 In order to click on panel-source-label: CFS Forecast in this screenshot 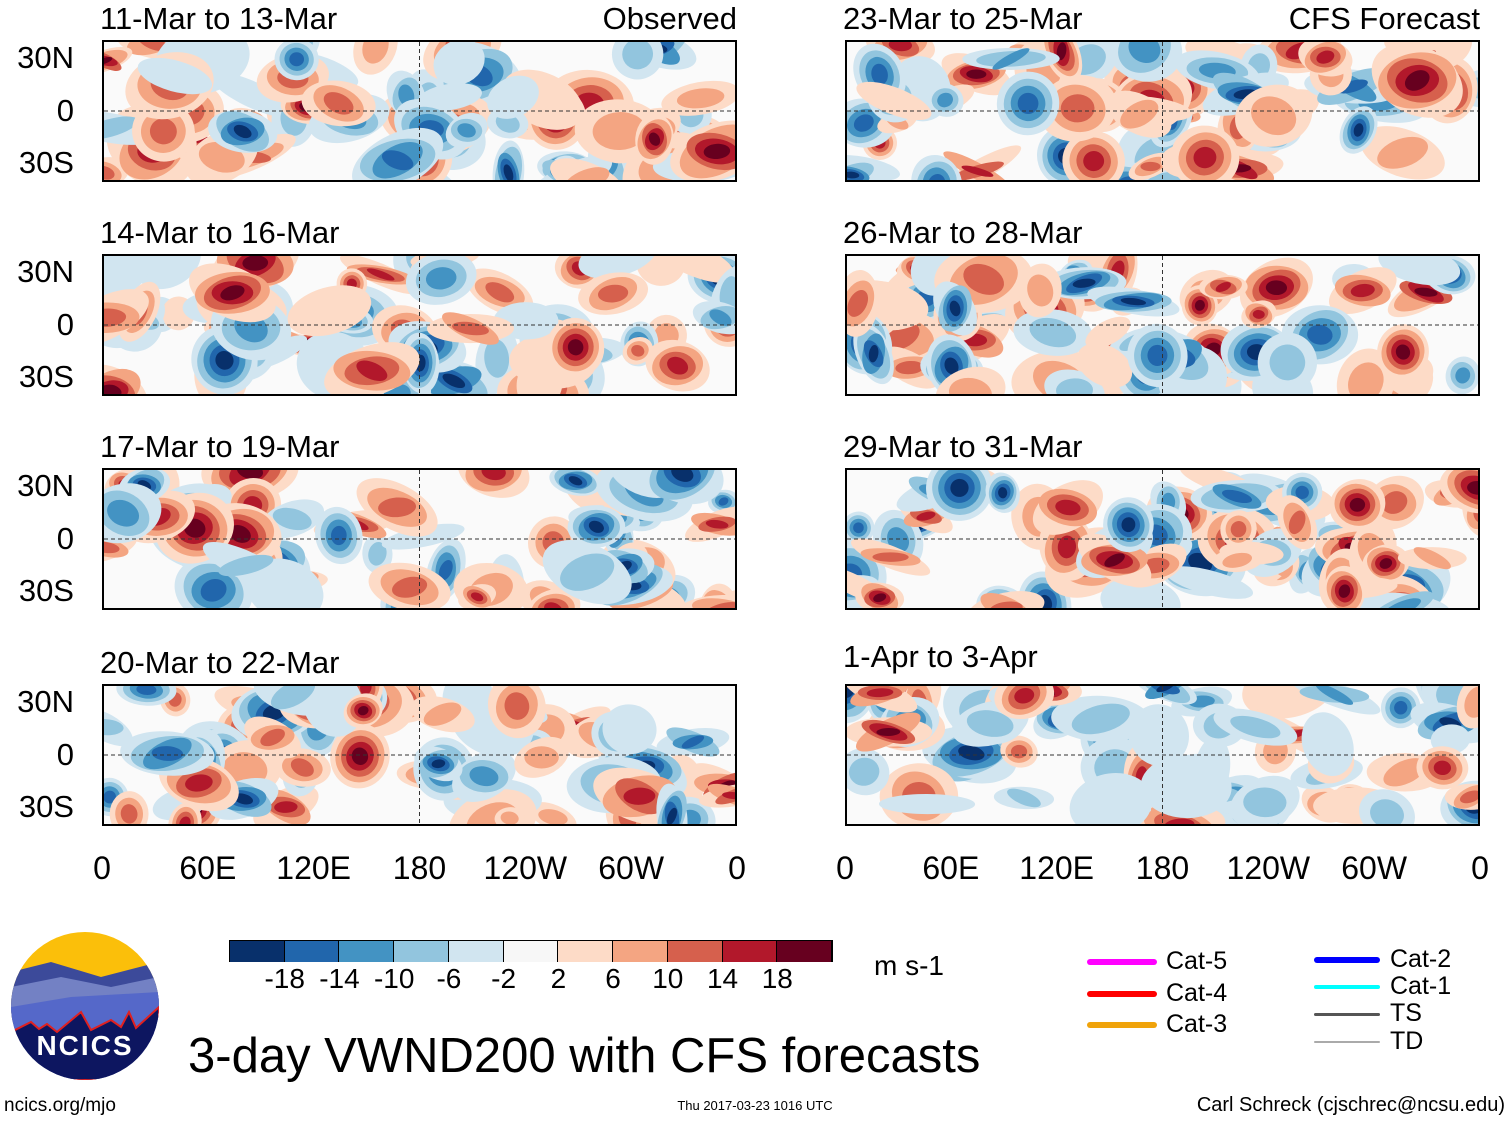, I will do `click(1384, 18)`.